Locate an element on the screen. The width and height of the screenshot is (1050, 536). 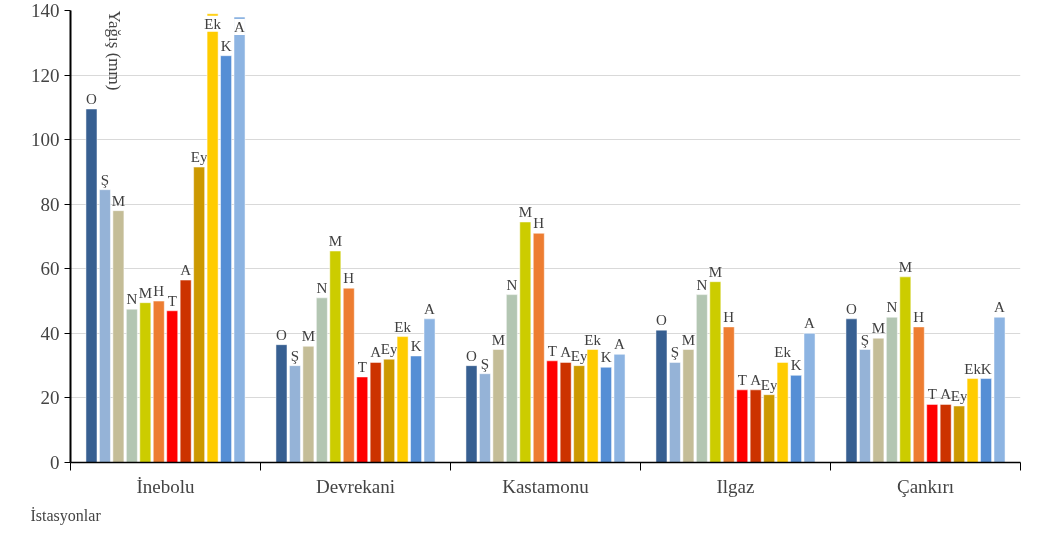
series-label: T is located at coordinates (172, 300).